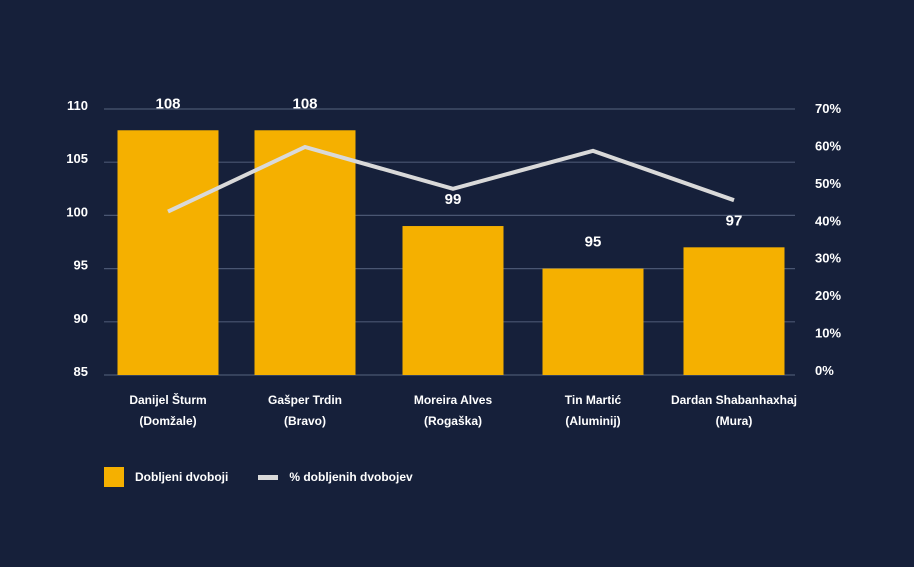  What do you see at coordinates (305, 421) in the screenshot?
I see `x-tick-label: (Bravo)` at bounding box center [305, 421].